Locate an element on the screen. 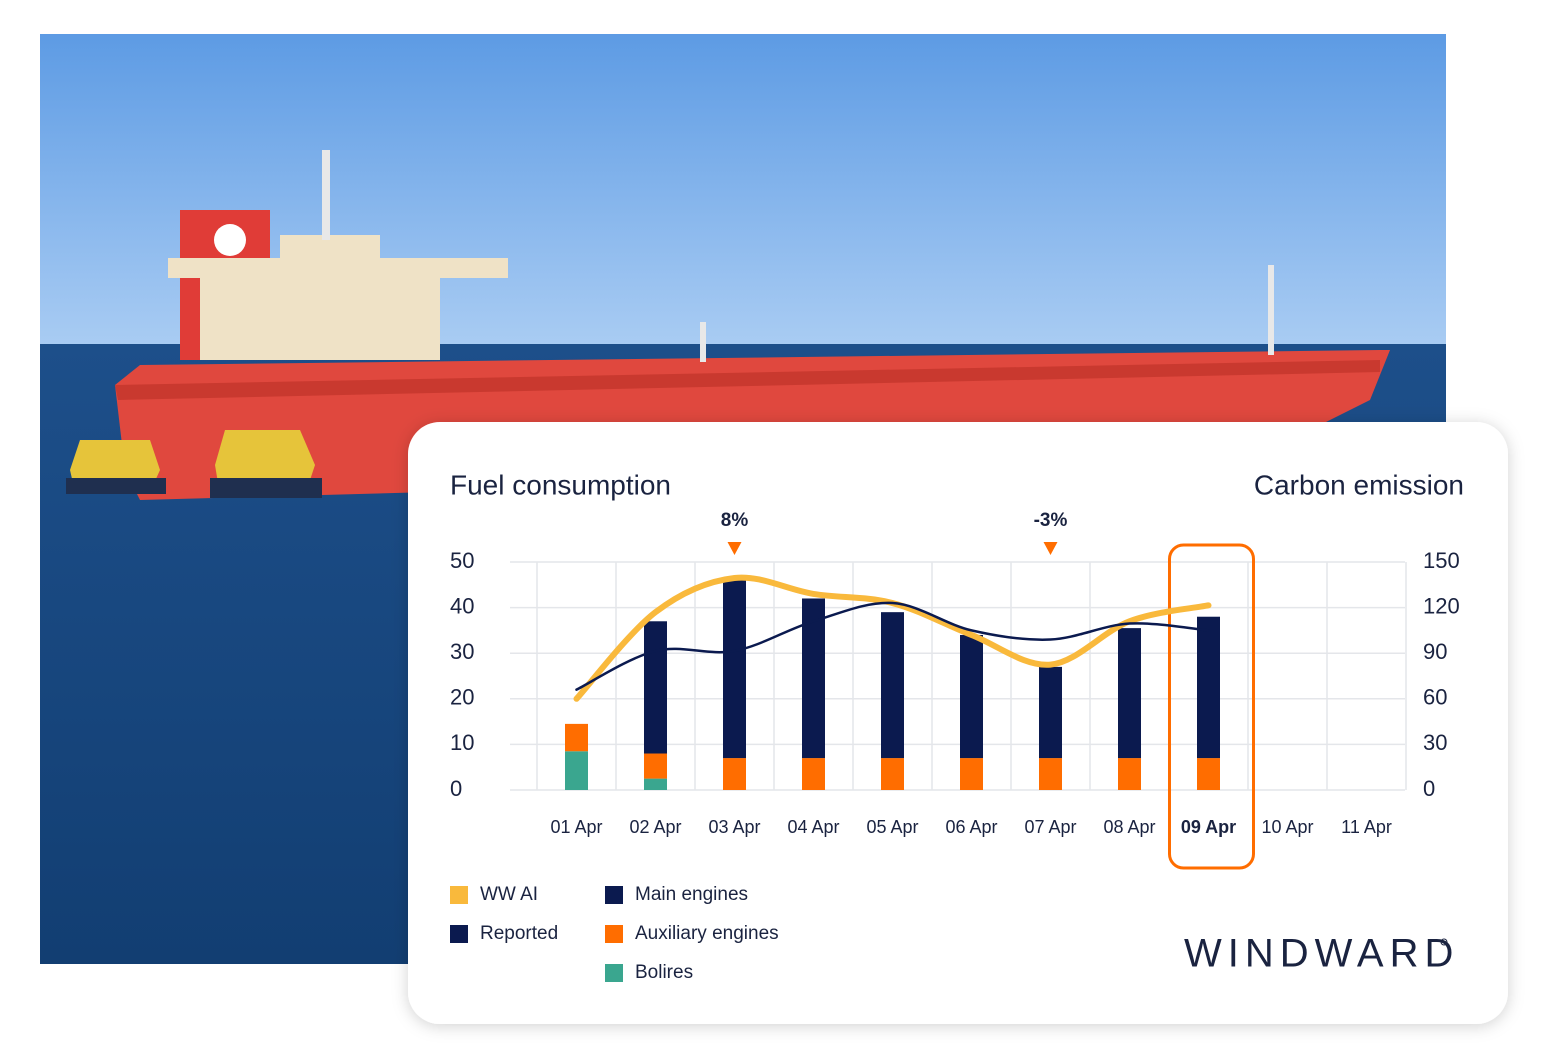  y2-tick-label: 150 is located at coordinates (1441, 560).